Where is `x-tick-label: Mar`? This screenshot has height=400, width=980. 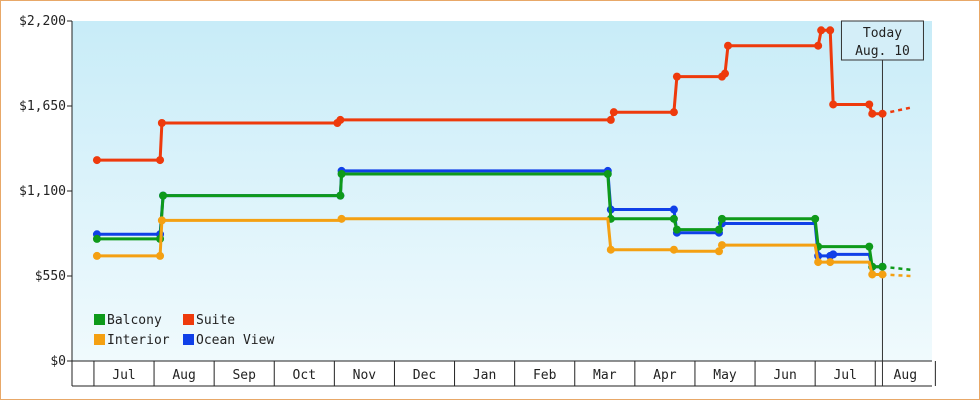 x-tick-label: Mar is located at coordinates (605, 375).